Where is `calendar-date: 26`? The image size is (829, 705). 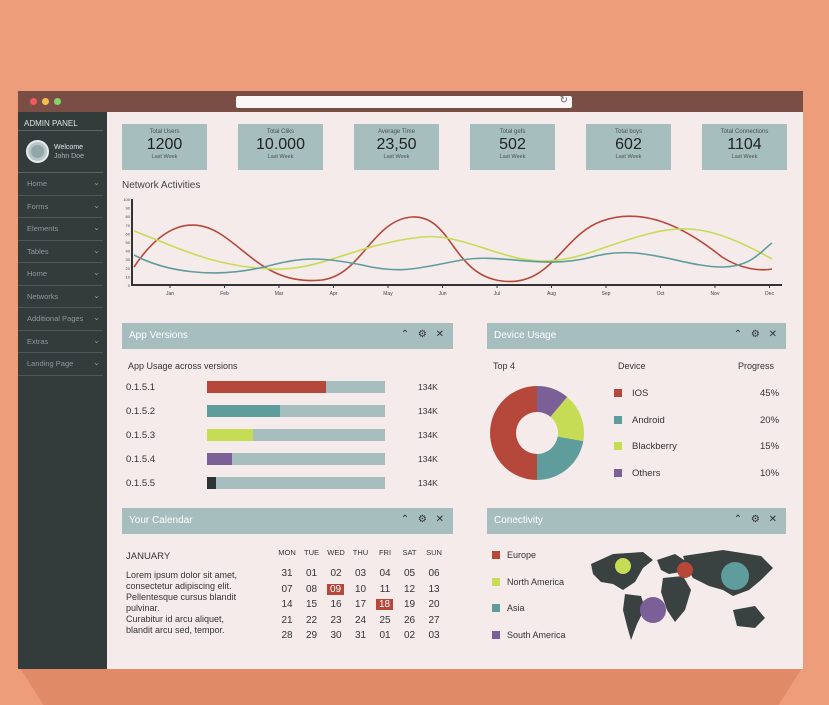
calendar-date: 26 is located at coordinates (409, 620).